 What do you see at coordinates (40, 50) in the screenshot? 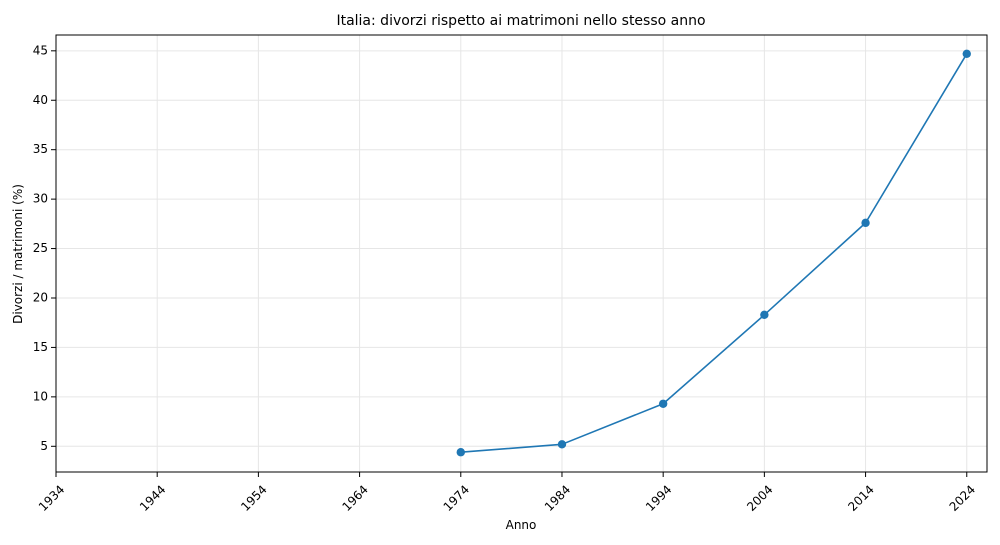
I see `y-tick-label: 45` at bounding box center [40, 50].